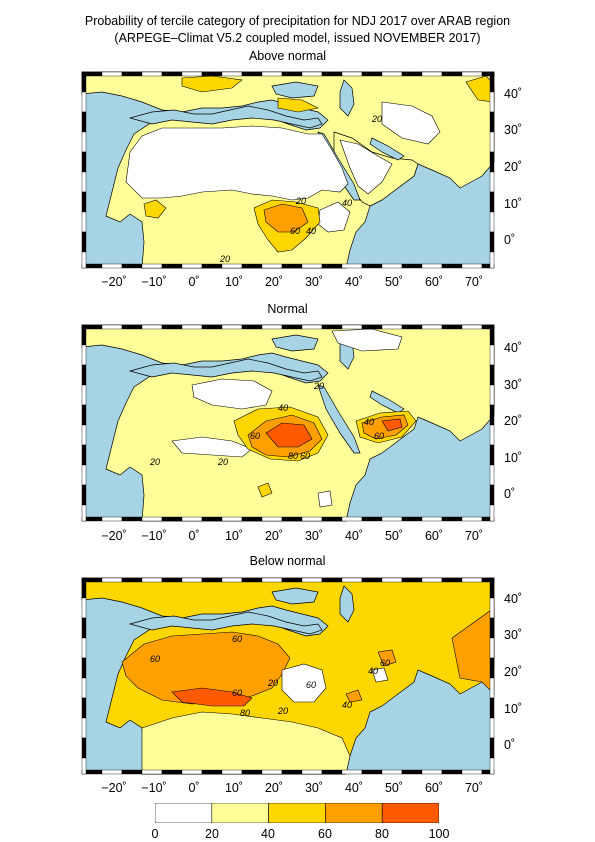 This screenshot has width=595, height=842. Describe the element at coordinates (513, 348) in the screenshot. I see `lat-tick-label: 40˚` at that location.